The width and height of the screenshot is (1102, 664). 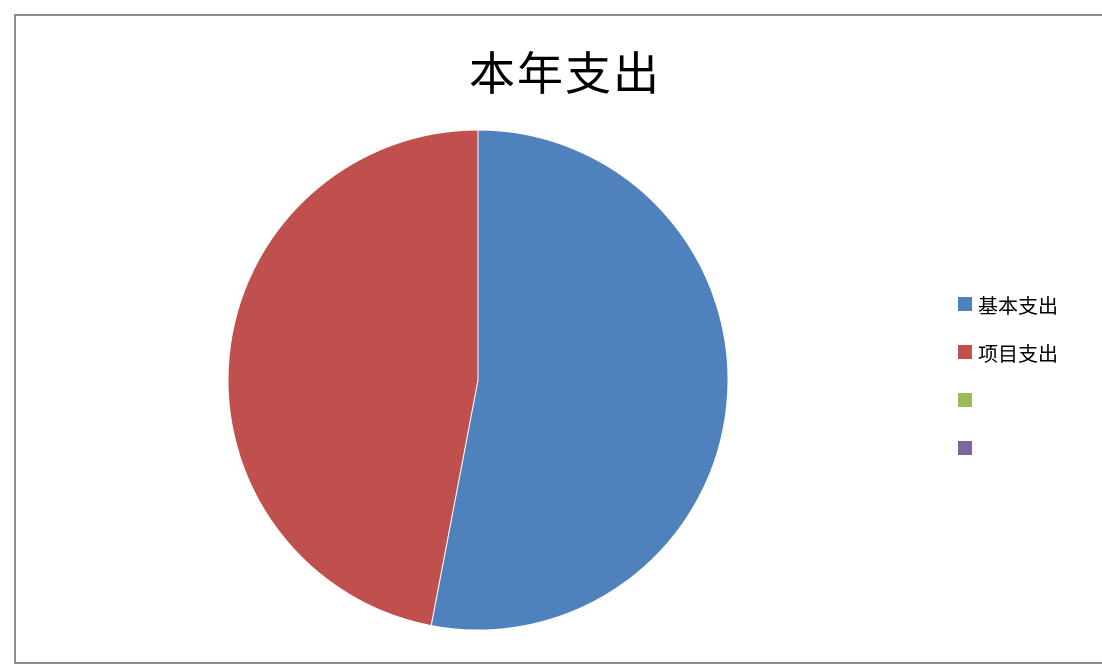 I want to click on legend: 基本支出 项目支出, so click(x=1008, y=388).